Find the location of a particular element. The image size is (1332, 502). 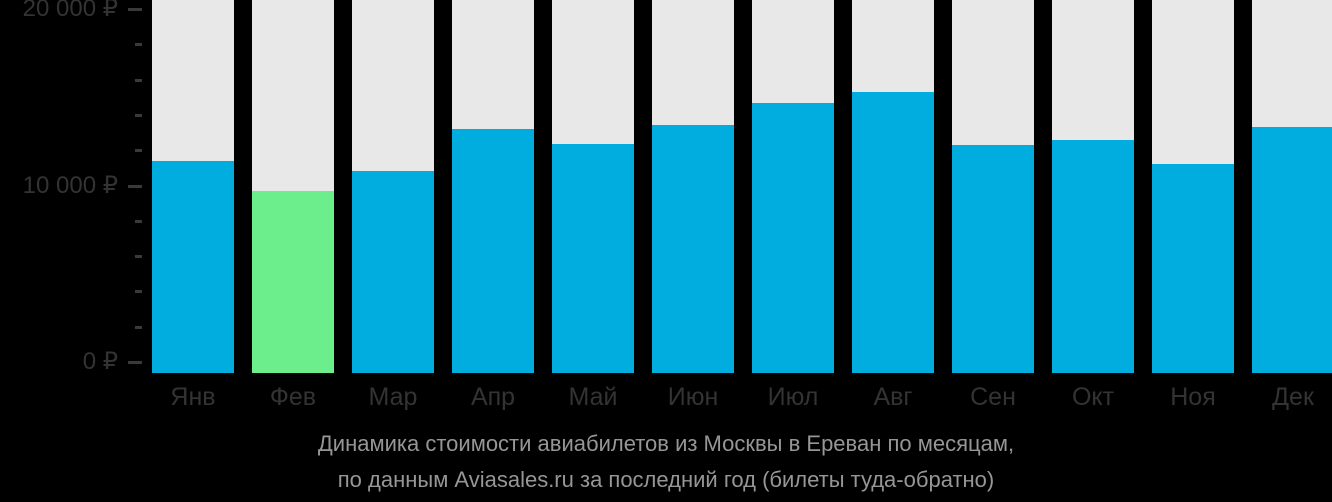

month-label: Фев is located at coordinates (293, 397).